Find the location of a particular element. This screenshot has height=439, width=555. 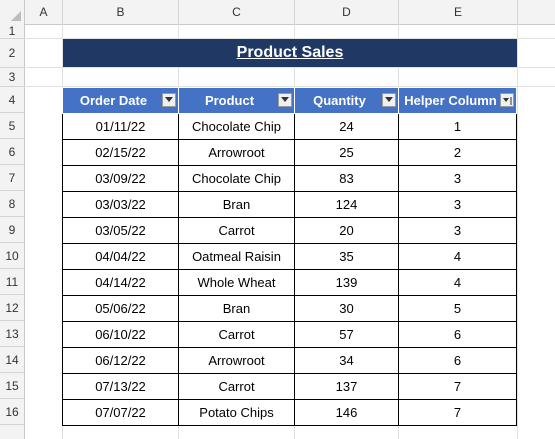

order-date-cell: 03/05/22 is located at coordinates (120, 230).